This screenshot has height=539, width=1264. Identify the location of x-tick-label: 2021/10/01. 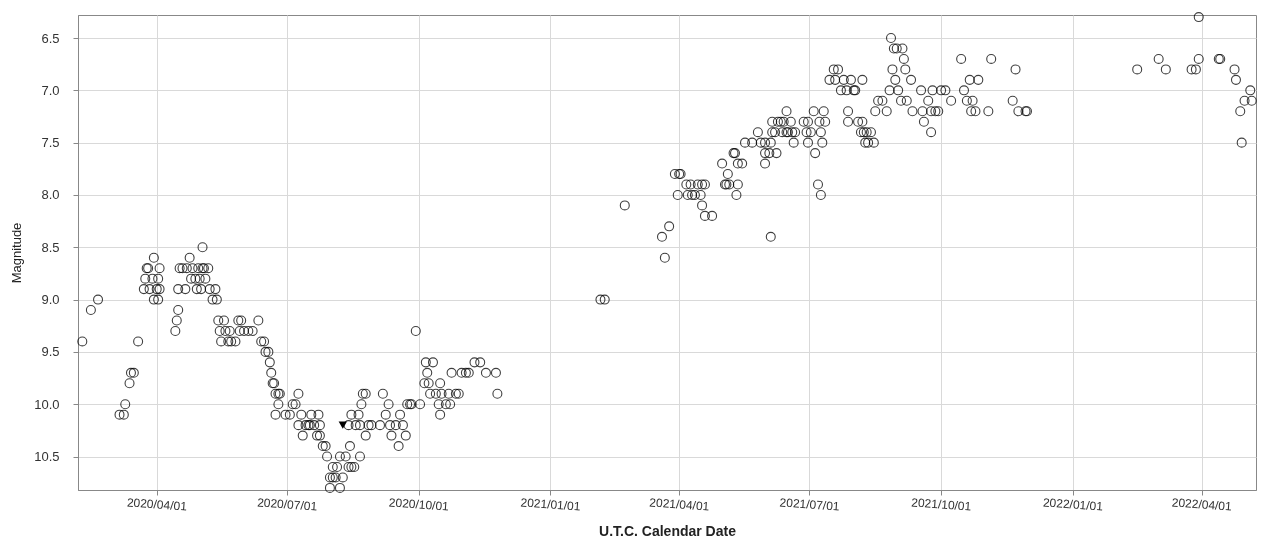
(941, 504).